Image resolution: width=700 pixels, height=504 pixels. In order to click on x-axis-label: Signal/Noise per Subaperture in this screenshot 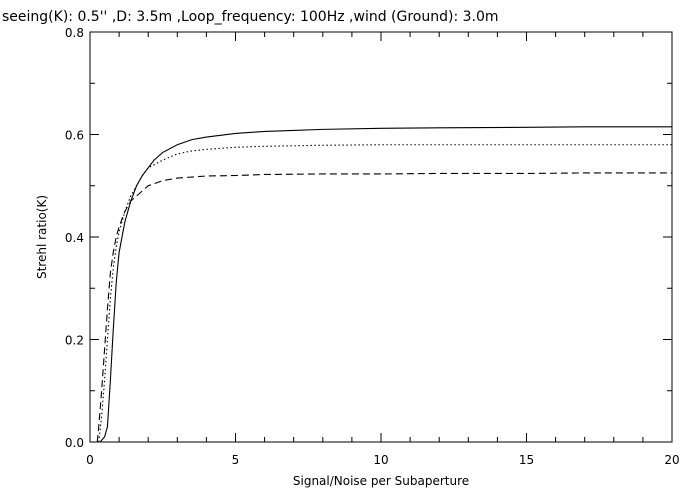, I will do `click(381, 481)`.